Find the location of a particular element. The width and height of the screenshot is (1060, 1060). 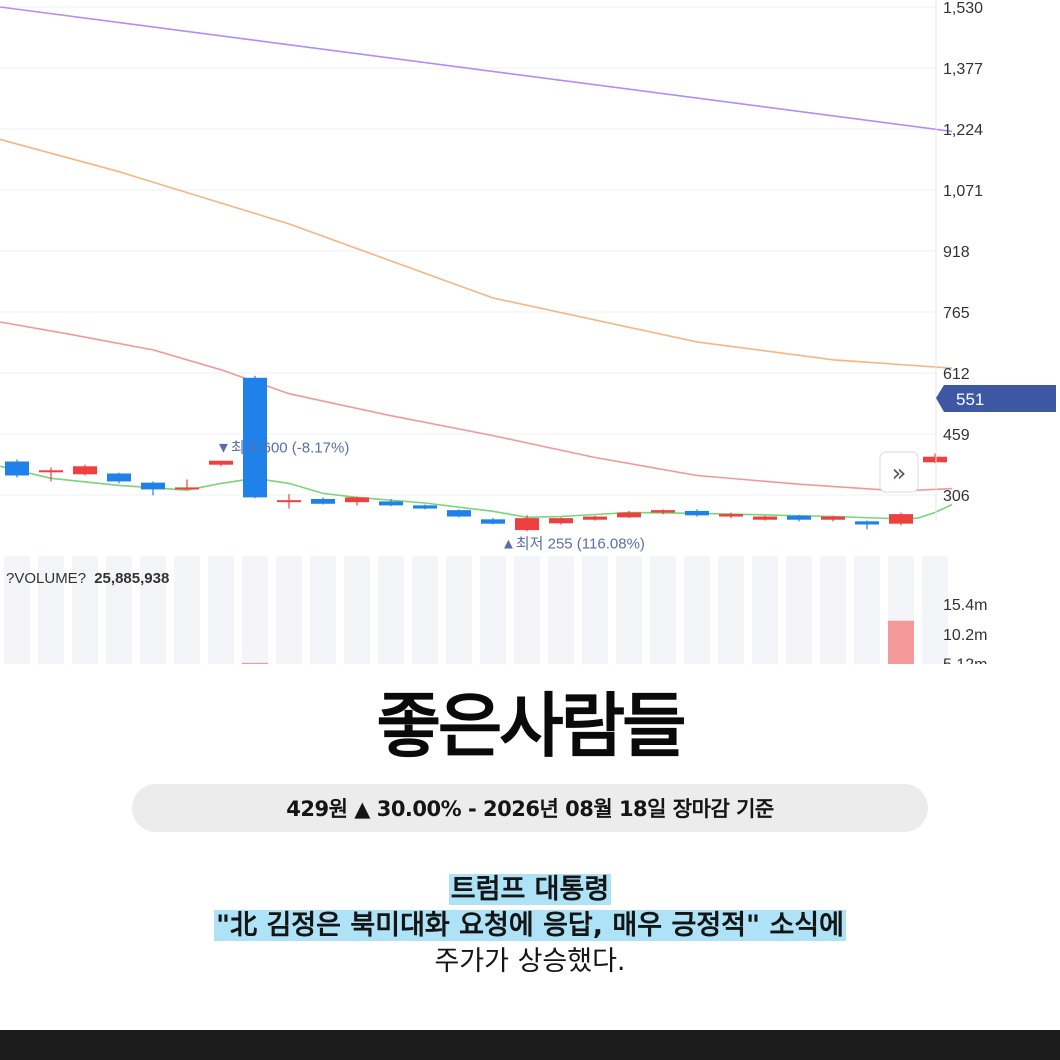

volume-tick-label: 5.12m is located at coordinates (965, 660).